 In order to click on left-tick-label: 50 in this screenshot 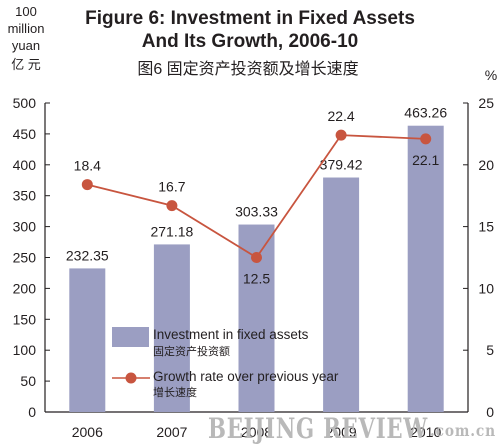, I will do `click(28, 381)`.